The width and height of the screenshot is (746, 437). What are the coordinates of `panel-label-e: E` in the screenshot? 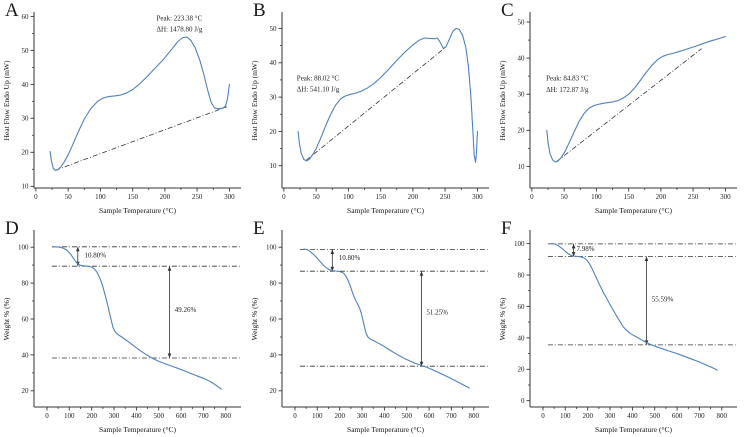 It's located at (259, 228).